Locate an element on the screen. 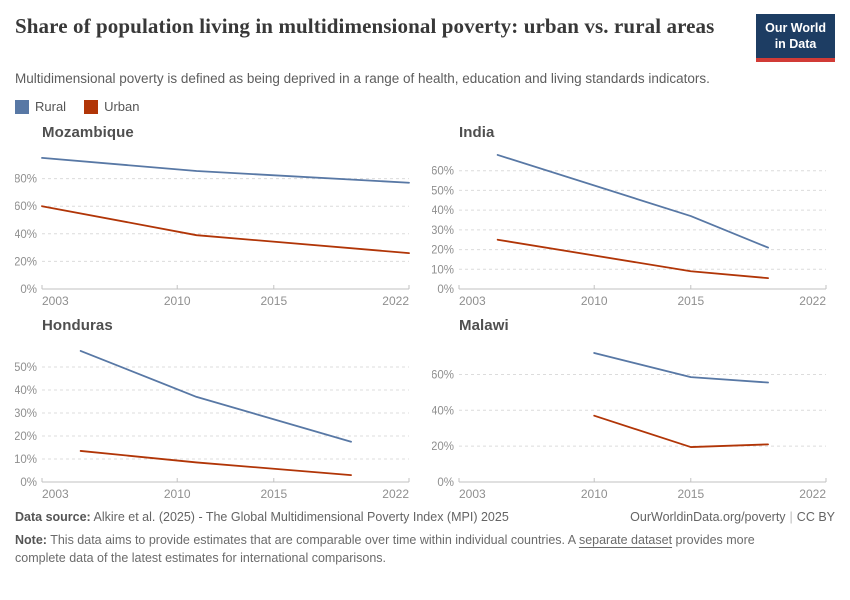 This screenshot has width=850, height=600. india-plot: 0% 10% 20% 30% 40% 50% 60% 2003 2010 2015 2022 is located at coordinates (629, 231).